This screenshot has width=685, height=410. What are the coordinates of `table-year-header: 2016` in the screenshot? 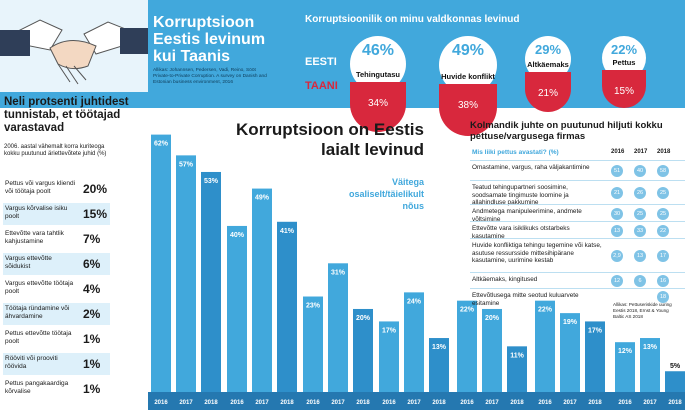 It's located at (618, 152).